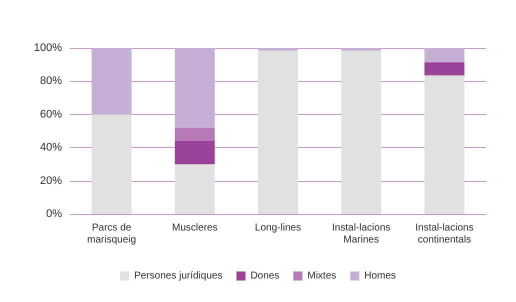  Describe the element at coordinates (51, 148) in the screenshot. I see `y-tick-label: 40%` at that location.